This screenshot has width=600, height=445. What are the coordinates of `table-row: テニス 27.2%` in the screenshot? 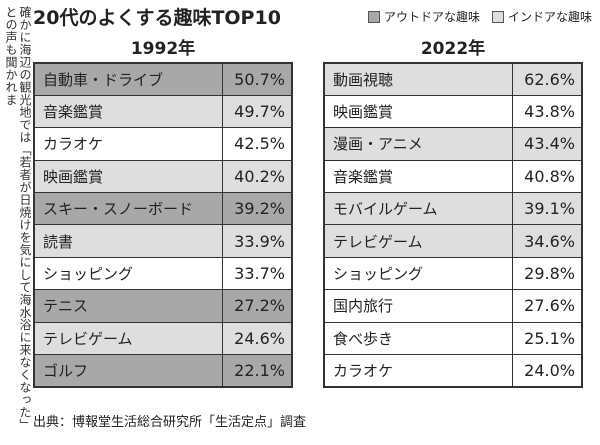 It's located at (163, 306).